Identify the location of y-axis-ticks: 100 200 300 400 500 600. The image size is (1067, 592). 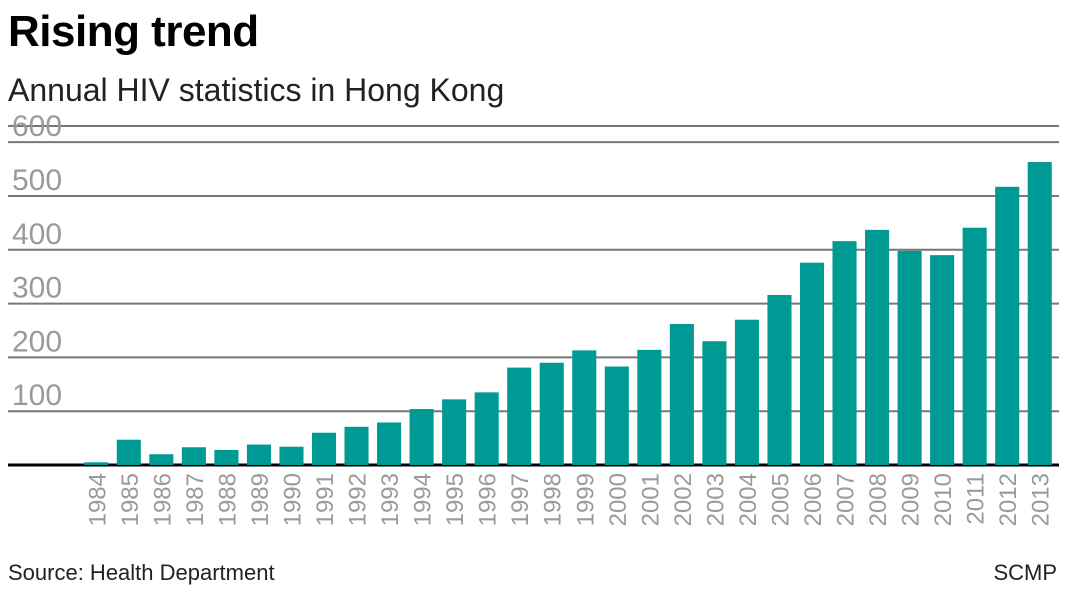
(37, 261).